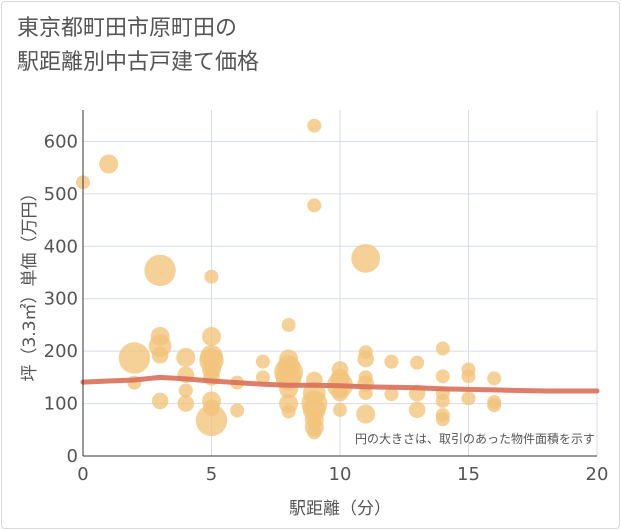 The image size is (621, 530). I want to click on x-tick-label: 10, so click(340, 474).